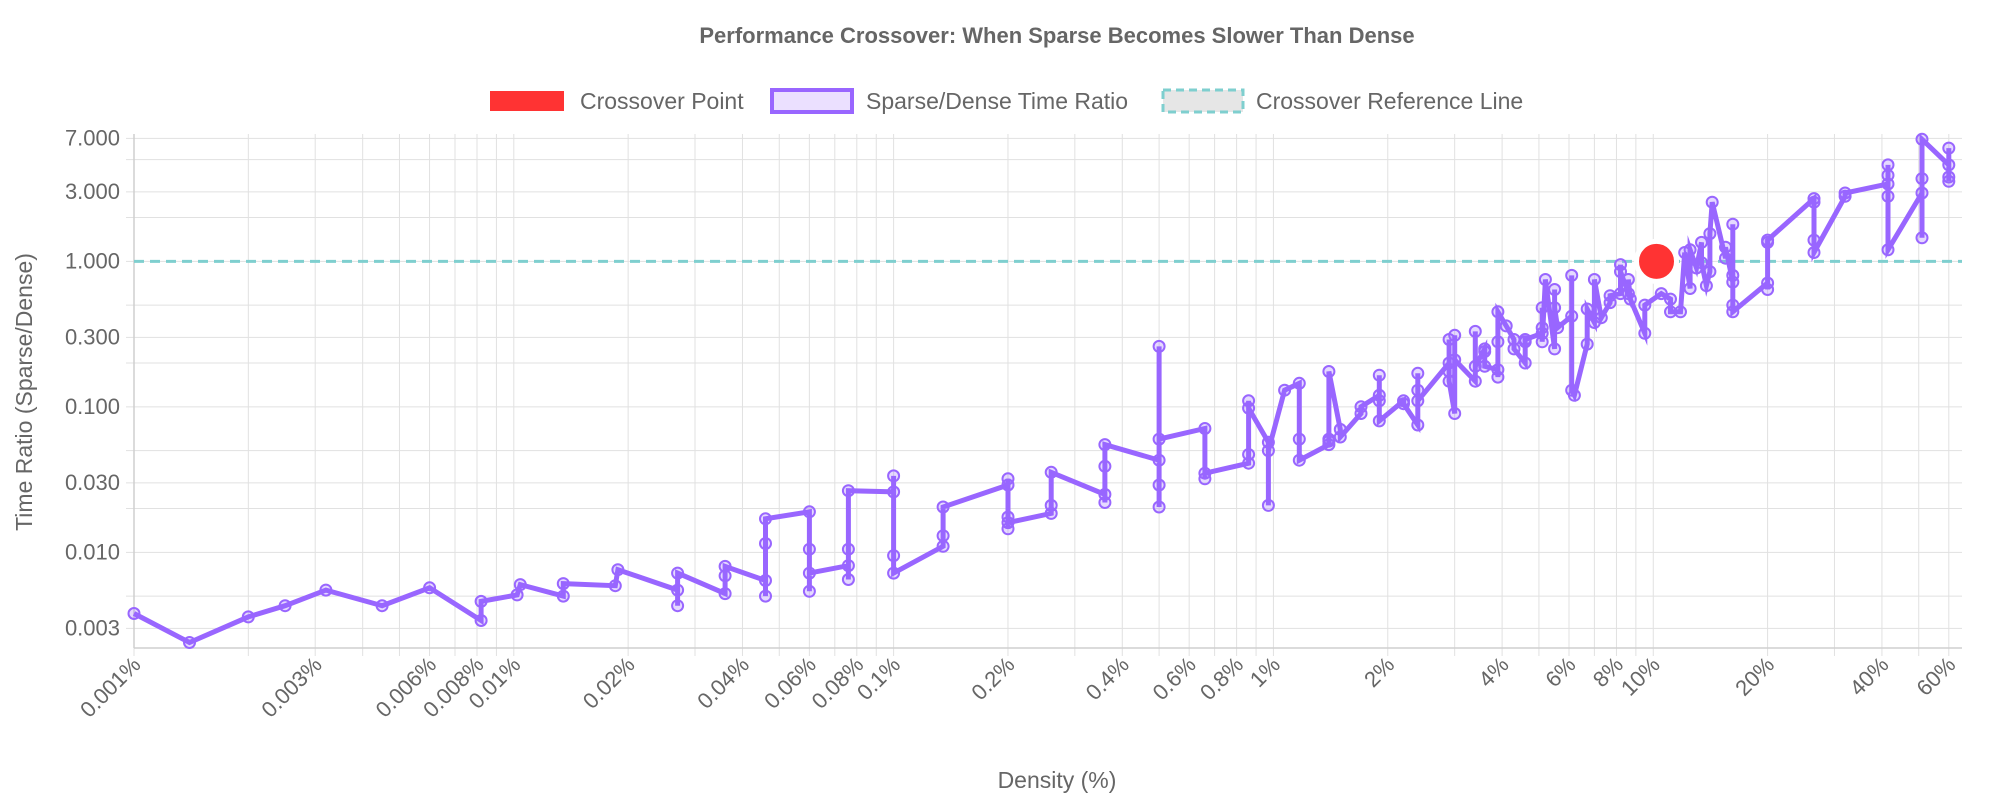 This screenshot has height=800, width=2000. Describe the element at coordinates (878, 678) in the screenshot. I see `x-tick-label: 0.1%` at that location.